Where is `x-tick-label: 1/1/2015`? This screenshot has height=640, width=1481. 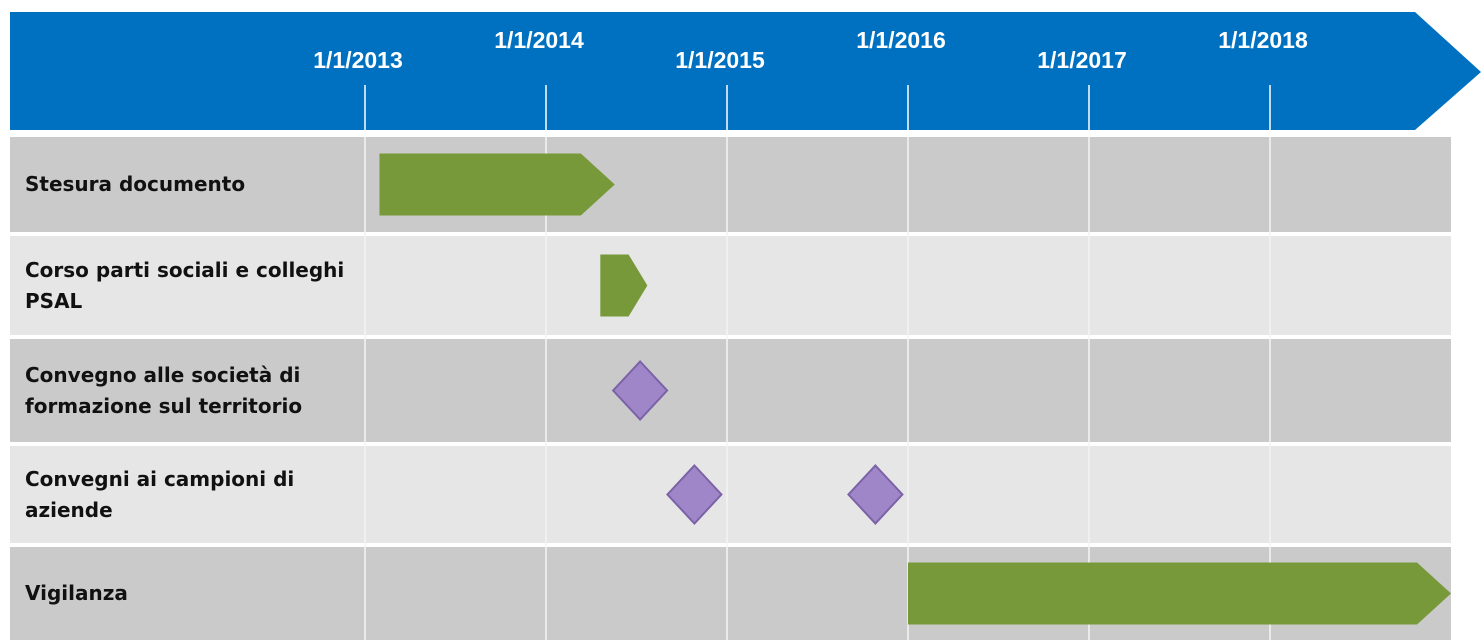 x-tick-label: 1/1/2015 is located at coordinates (720, 60).